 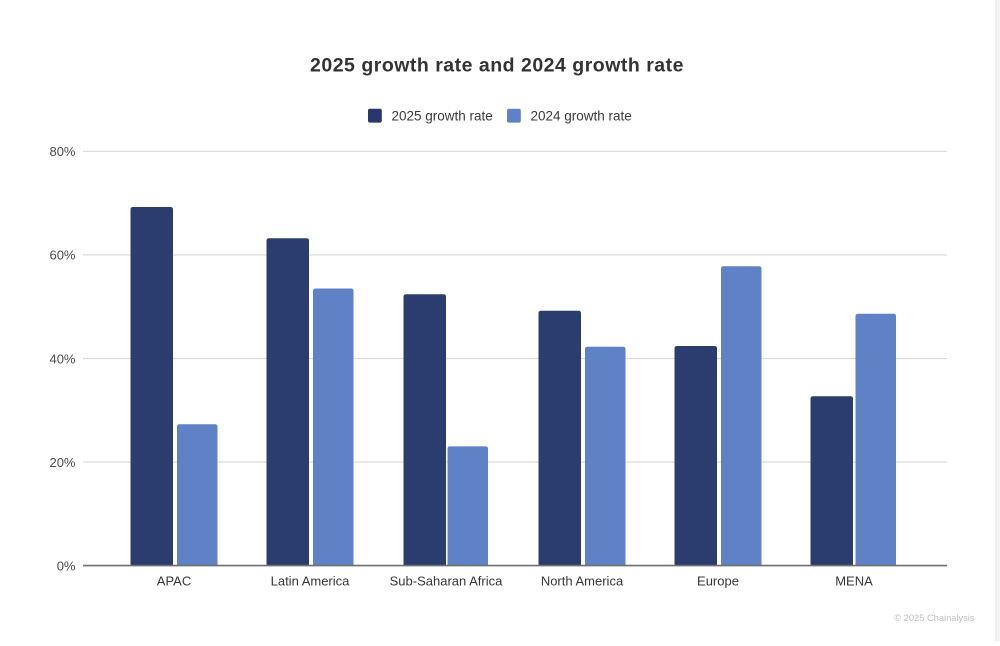 I want to click on svg-text: MENA, so click(x=854, y=581).